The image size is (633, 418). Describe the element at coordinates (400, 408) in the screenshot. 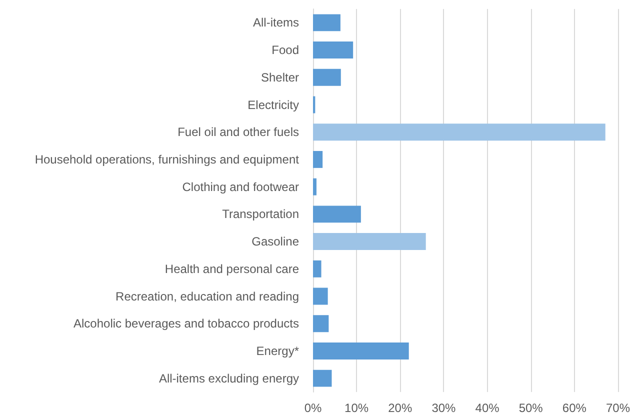

I see `x-tick-label: 20%` at that location.